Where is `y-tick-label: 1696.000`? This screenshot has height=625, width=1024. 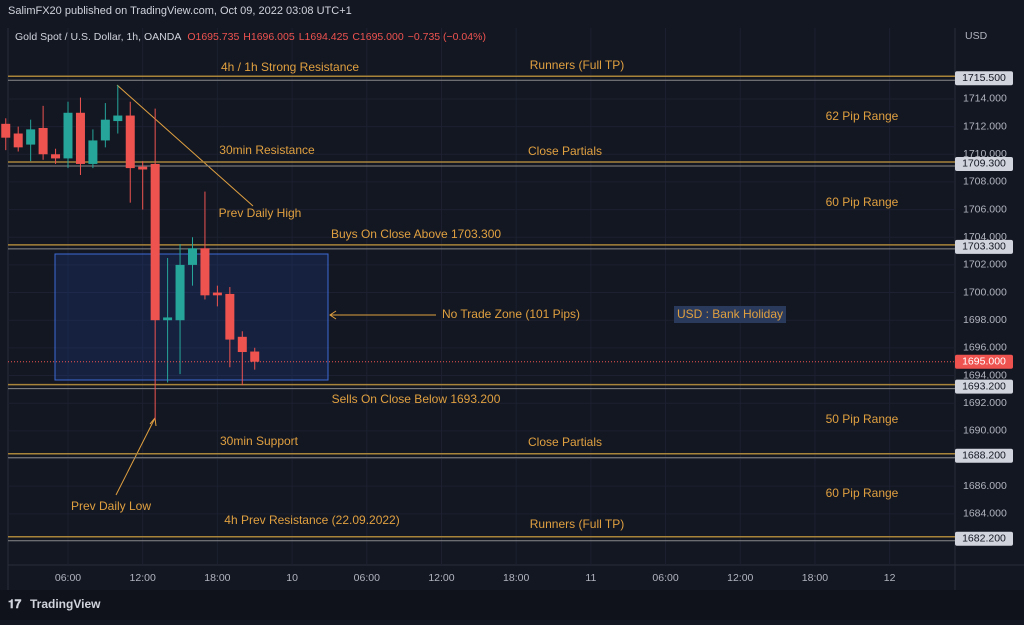 y-tick-label: 1696.000 is located at coordinates (985, 348).